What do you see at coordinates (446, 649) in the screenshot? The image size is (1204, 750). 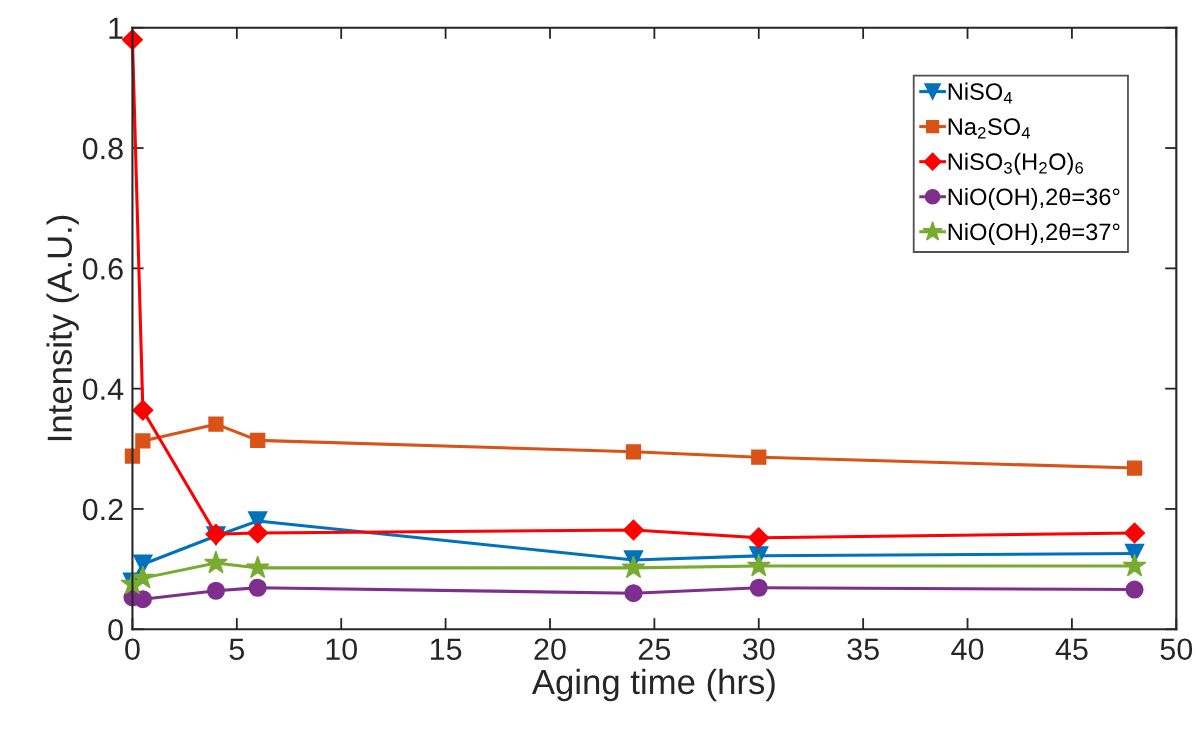 I see `x-tick-label: 15` at bounding box center [446, 649].